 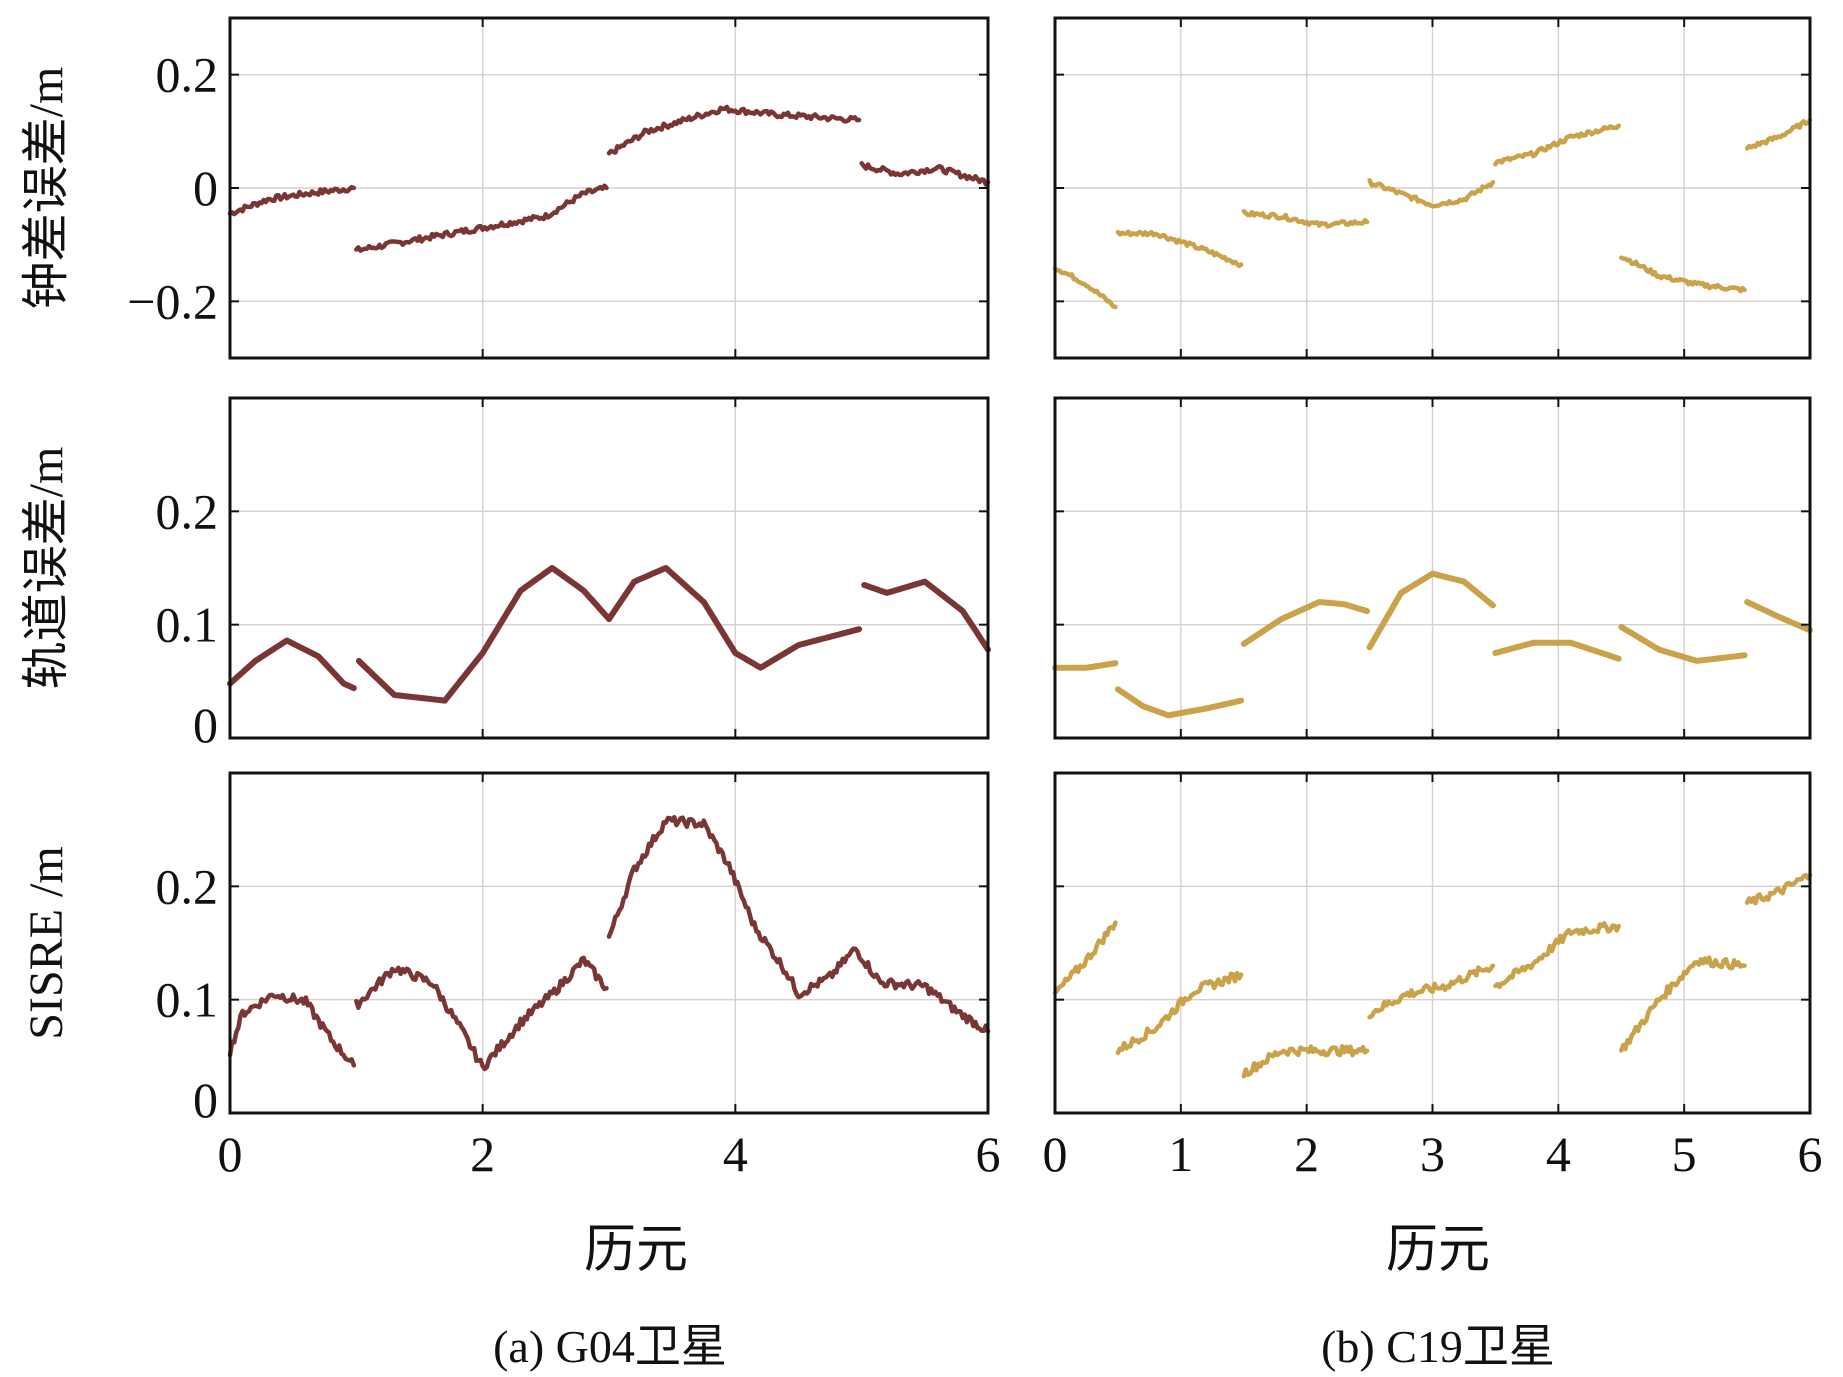 I want to click on left-caption: (a) G04卫星, so click(x=610, y=1346).